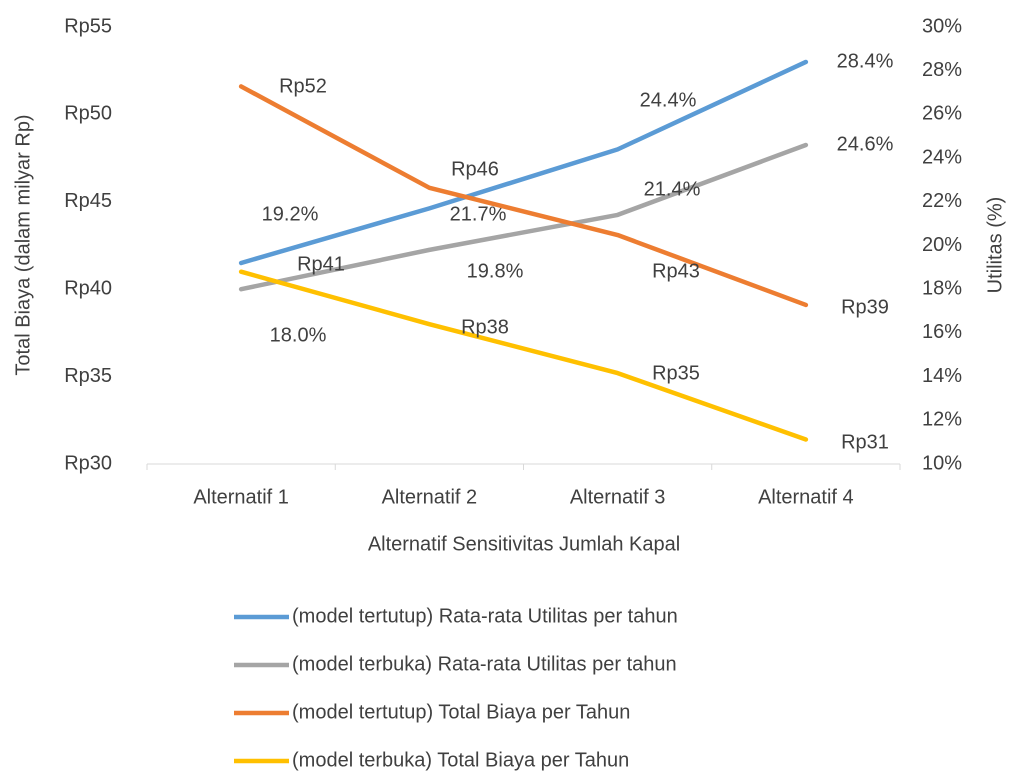 Image resolution: width=1020 pixels, height=776 pixels. What do you see at coordinates (865, 61) in the screenshot?
I see `data-label: 28.4%` at bounding box center [865, 61].